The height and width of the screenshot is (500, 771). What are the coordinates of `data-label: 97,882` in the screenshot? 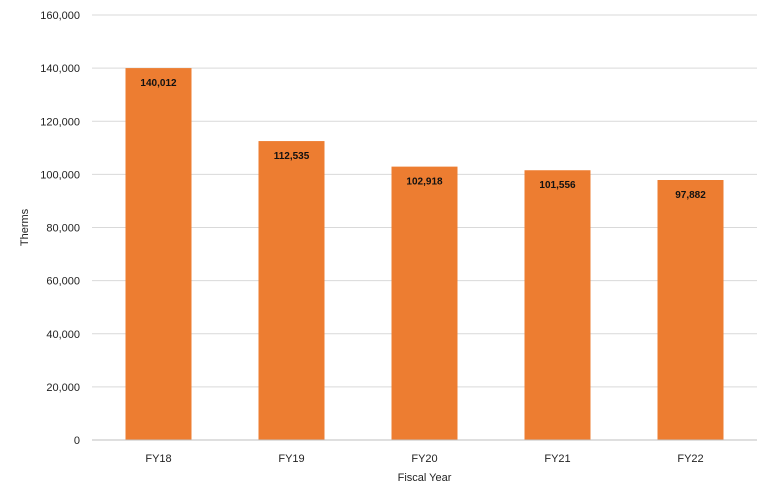 It's located at (690, 195).